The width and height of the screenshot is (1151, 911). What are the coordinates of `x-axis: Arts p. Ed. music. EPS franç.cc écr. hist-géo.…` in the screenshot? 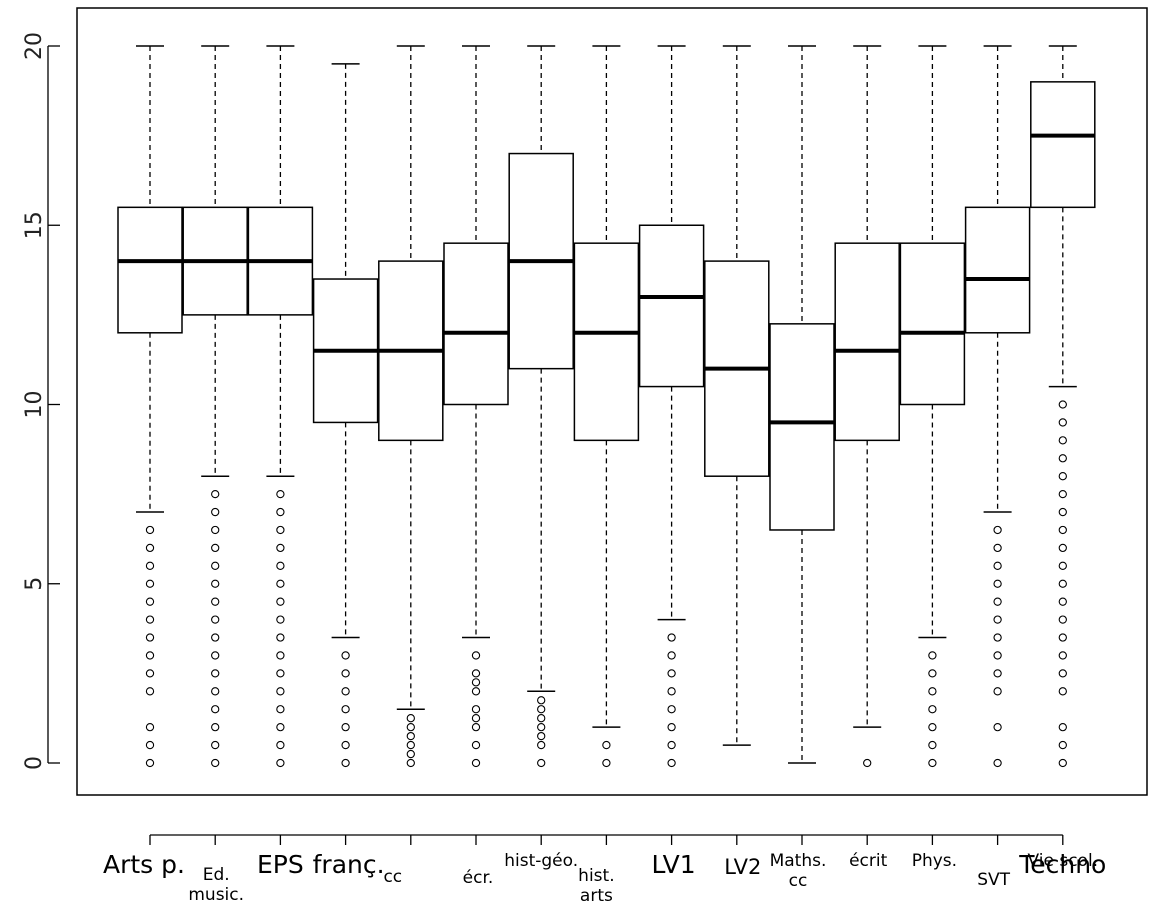 It's located at (604, 870).